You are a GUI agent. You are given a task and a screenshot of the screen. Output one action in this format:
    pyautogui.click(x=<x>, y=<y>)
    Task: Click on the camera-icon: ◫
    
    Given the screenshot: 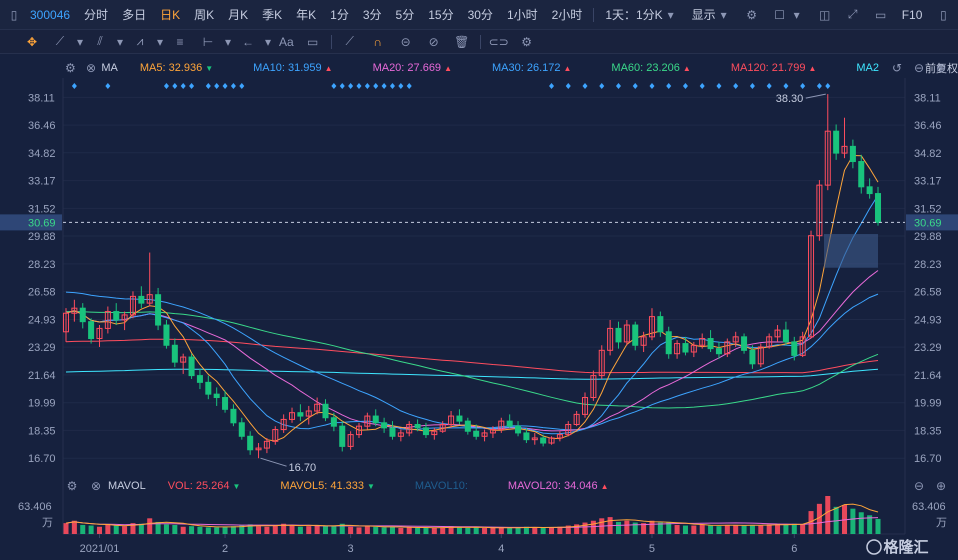 What is the action you would take?
    pyautogui.click(x=825, y=14)
    